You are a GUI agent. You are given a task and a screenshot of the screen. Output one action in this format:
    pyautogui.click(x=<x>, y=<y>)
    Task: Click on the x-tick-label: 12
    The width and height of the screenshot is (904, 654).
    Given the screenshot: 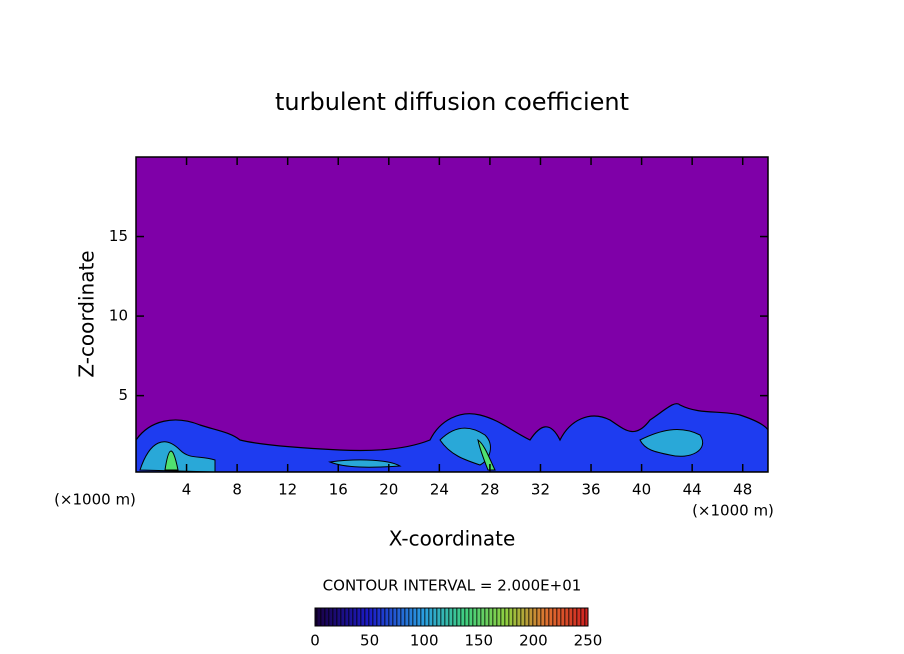 What is the action you would take?
    pyautogui.click(x=287, y=490)
    